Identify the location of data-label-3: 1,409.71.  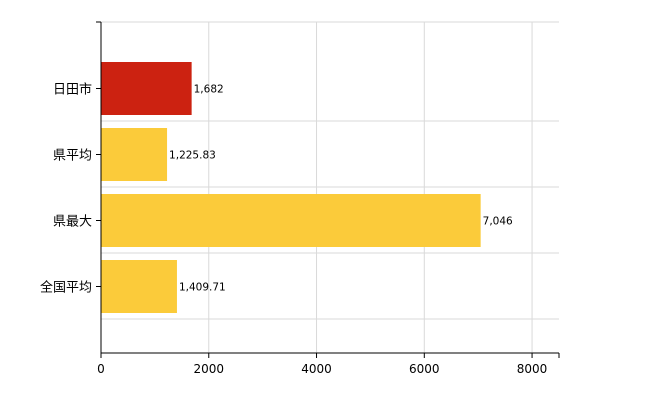
(202, 288).